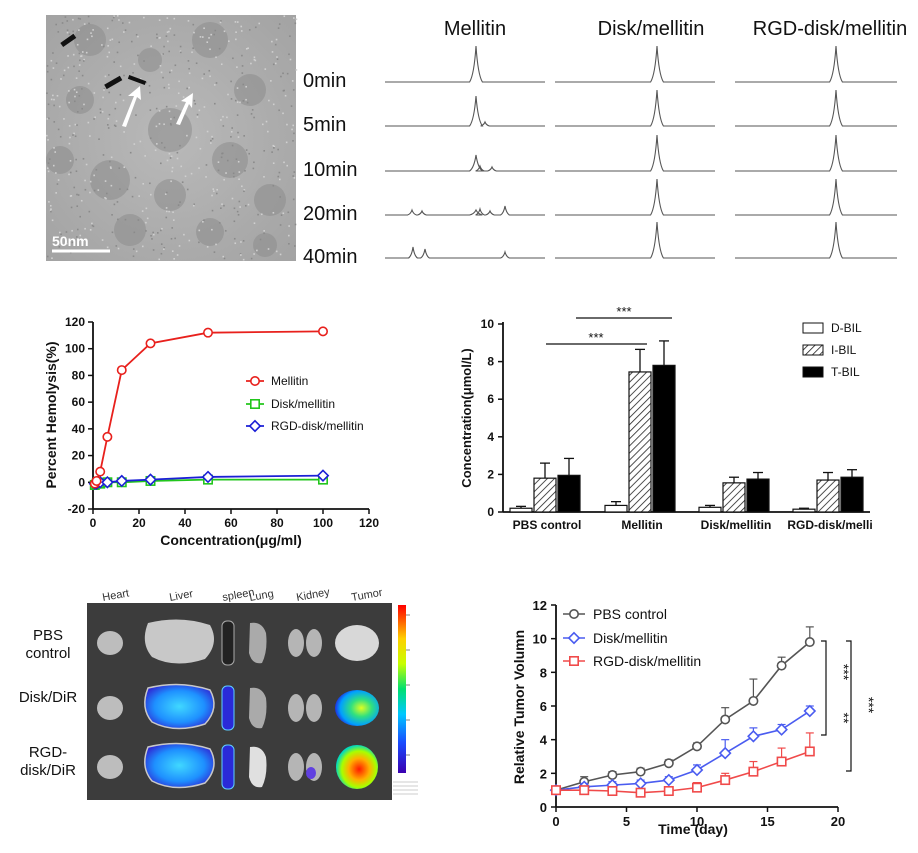 The height and width of the screenshot is (853, 918). I want to click on organ-label: Tumor, so click(366, 595).